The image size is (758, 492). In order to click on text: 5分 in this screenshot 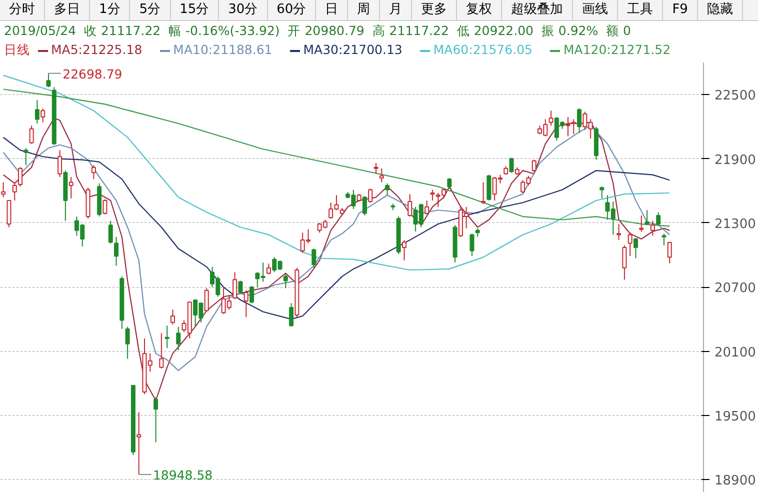, I will do `click(150, 10)`.